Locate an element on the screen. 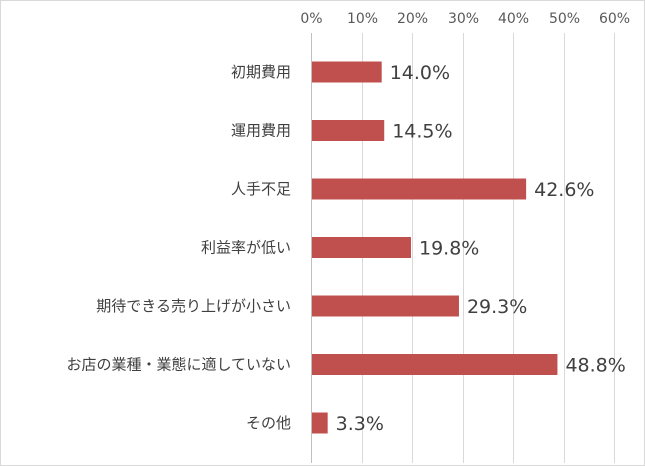 This screenshot has width=645, height=466. data-label: 48.8% is located at coordinates (595, 366).